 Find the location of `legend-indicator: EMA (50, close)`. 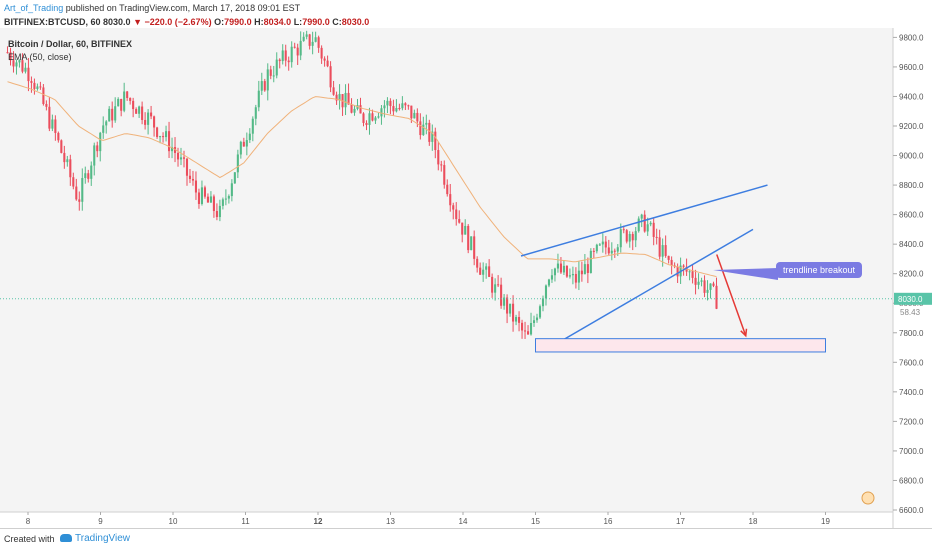

legend-indicator: EMA (50, close) is located at coordinates (40, 57).